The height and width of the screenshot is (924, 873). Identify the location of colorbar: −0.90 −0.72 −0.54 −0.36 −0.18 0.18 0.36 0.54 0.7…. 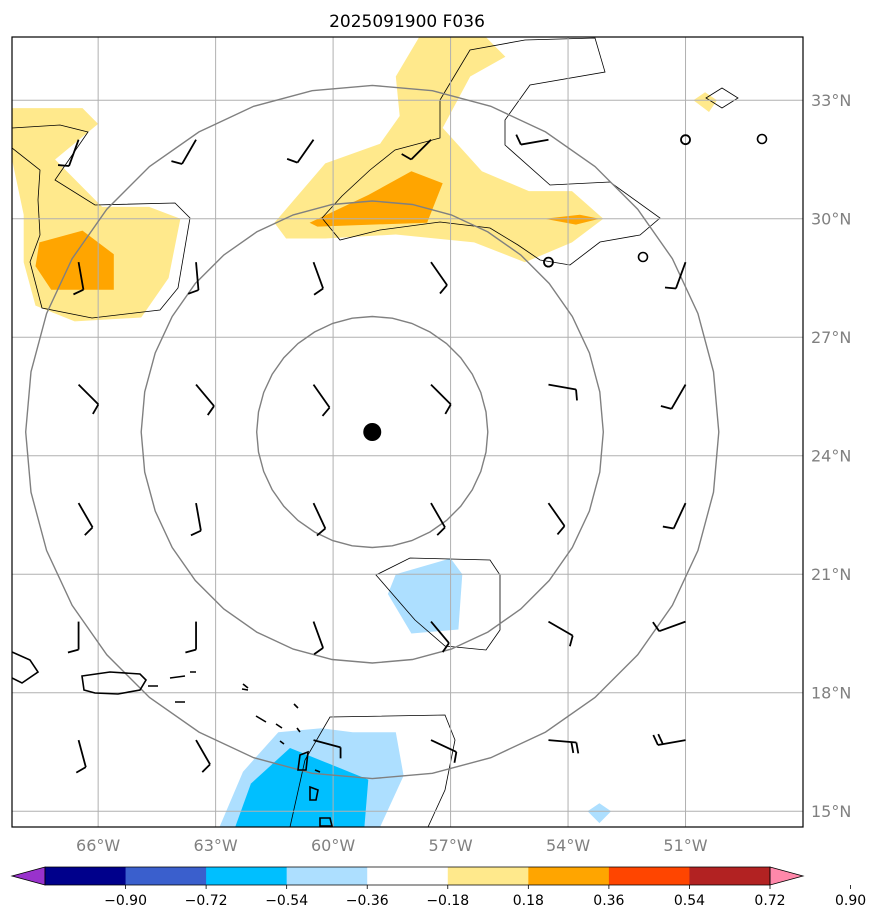
(438, 887).